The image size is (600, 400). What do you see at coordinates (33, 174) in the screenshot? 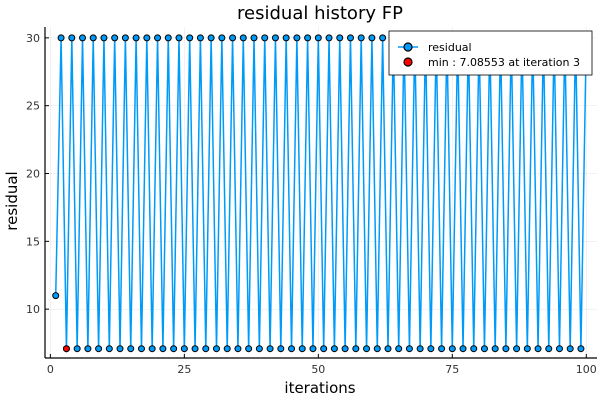
I see `y-tick-label: 20` at bounding box center [33, 174].